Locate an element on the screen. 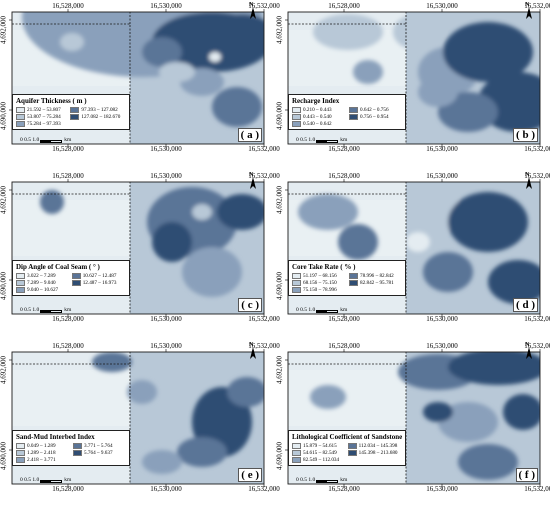 This screenshot has width=550, height=512. panel-label: ( a ) is located at coordinates (249, 135).